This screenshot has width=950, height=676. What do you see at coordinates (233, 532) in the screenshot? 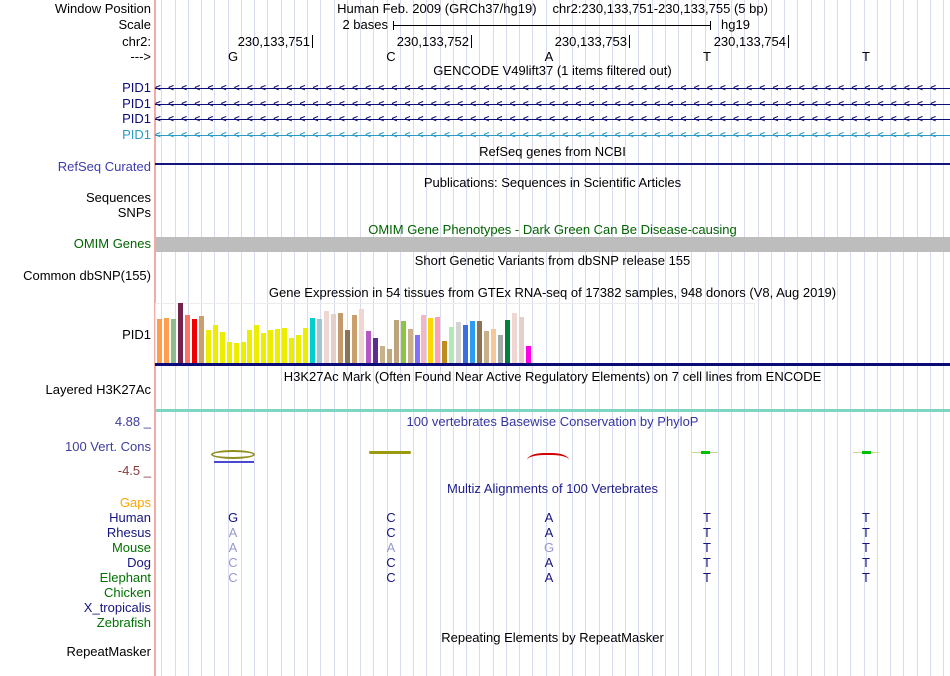
I see `alignment-base: A` at bounding box center [233, 532].